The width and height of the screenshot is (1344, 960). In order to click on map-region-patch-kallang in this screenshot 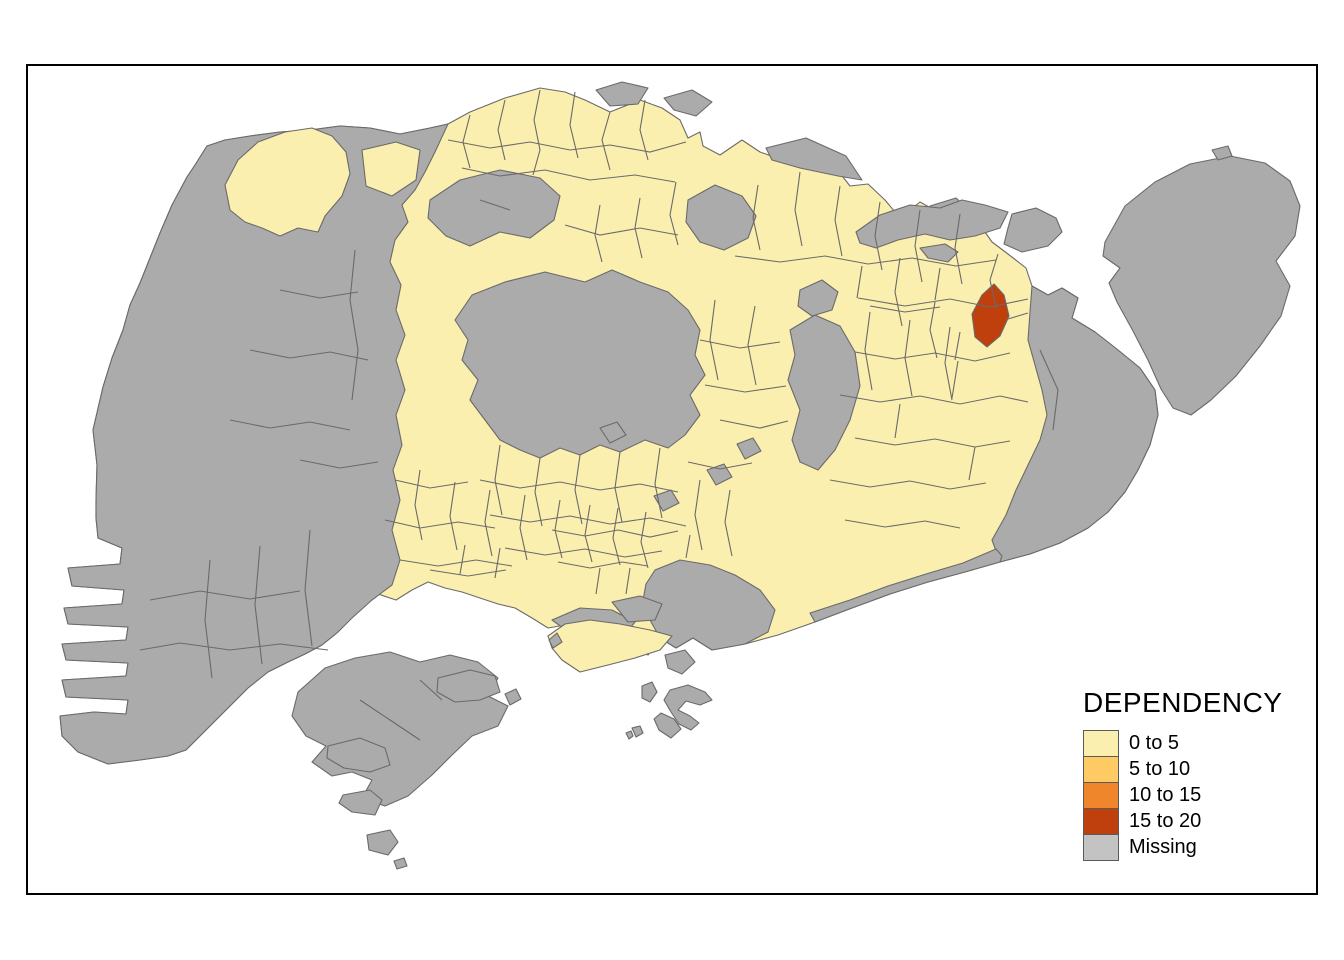, I will do `click(719, 474)`.